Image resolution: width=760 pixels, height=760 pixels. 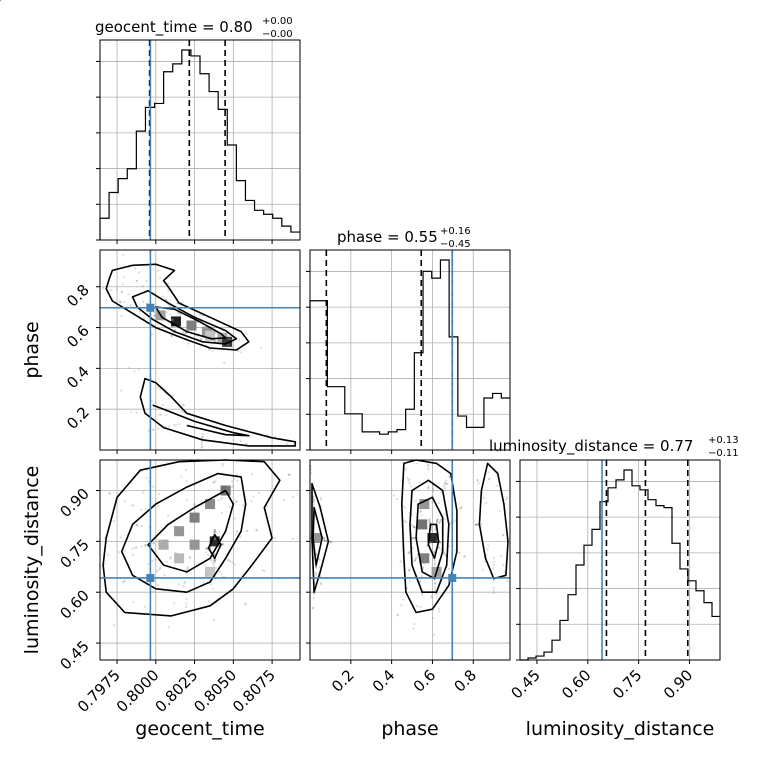 I want to click on y-tick-label-phase: 0.6, so click(x=78, y=337).